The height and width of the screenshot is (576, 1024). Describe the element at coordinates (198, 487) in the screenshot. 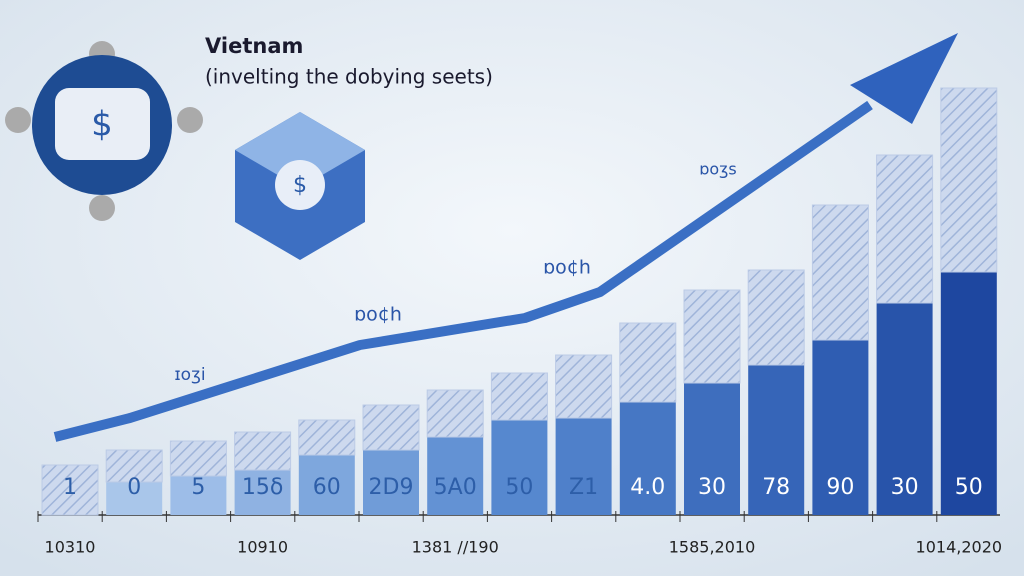

I see `bar-label: 5` at that location.